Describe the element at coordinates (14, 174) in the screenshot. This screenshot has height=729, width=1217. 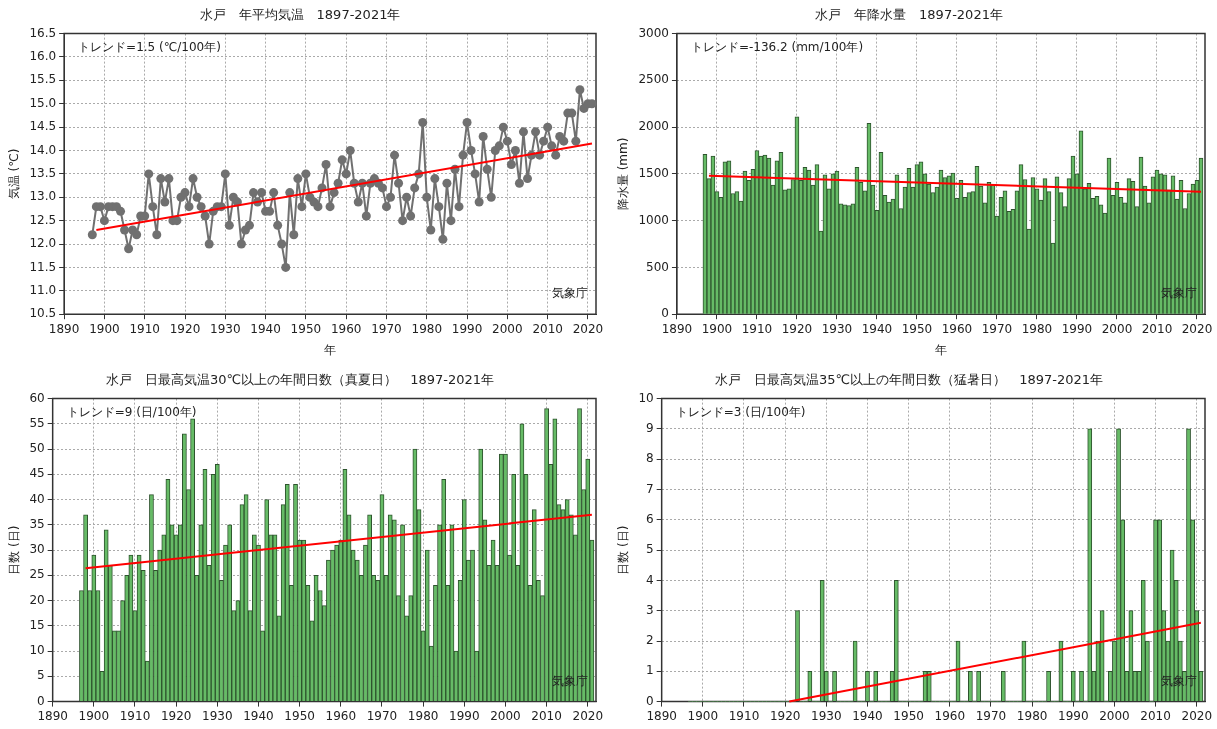
I see `y-axis-title: 気温 (℃)` at that location.